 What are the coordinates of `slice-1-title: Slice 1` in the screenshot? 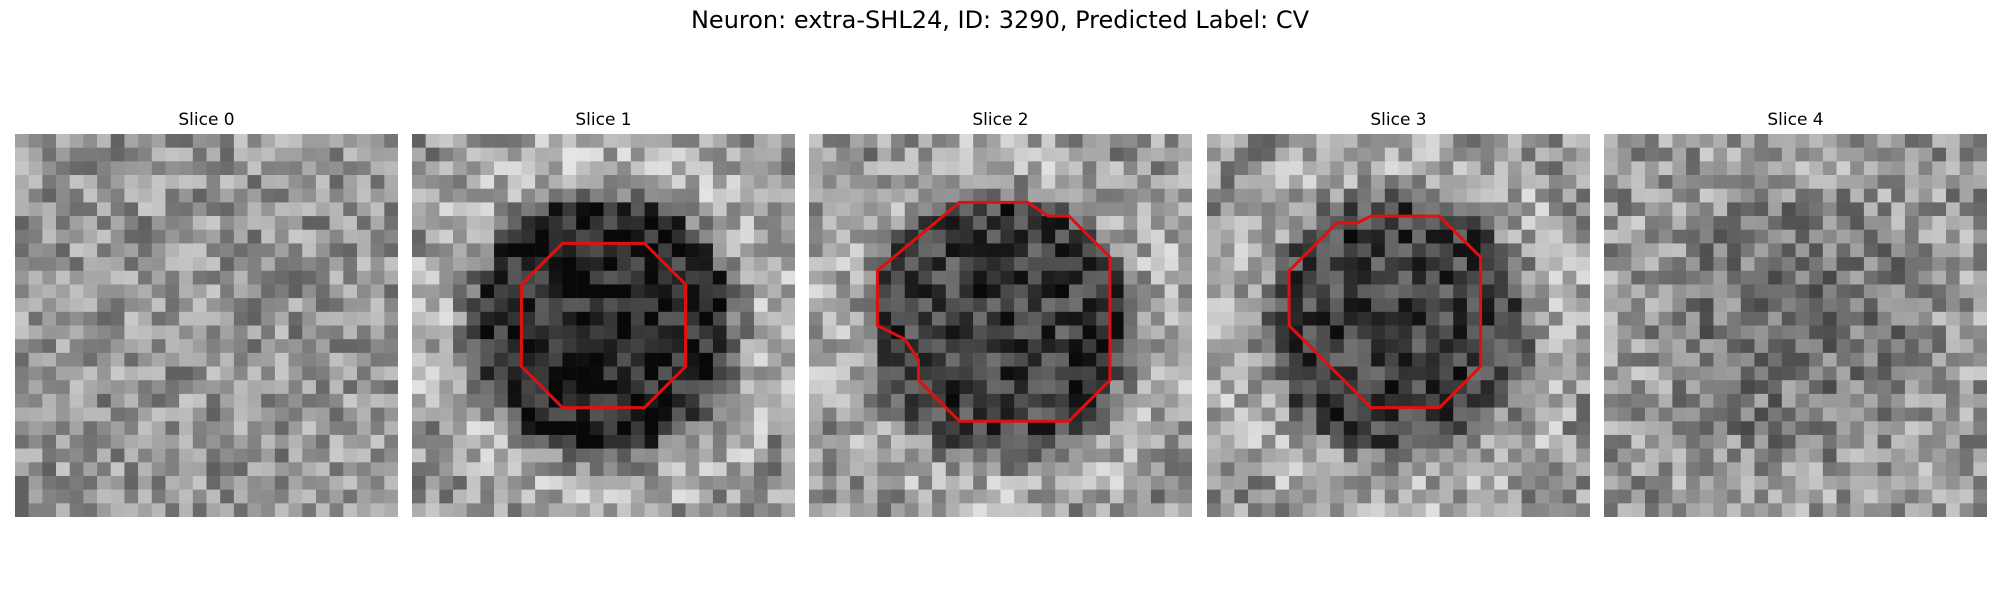 It's located at (603, 120).